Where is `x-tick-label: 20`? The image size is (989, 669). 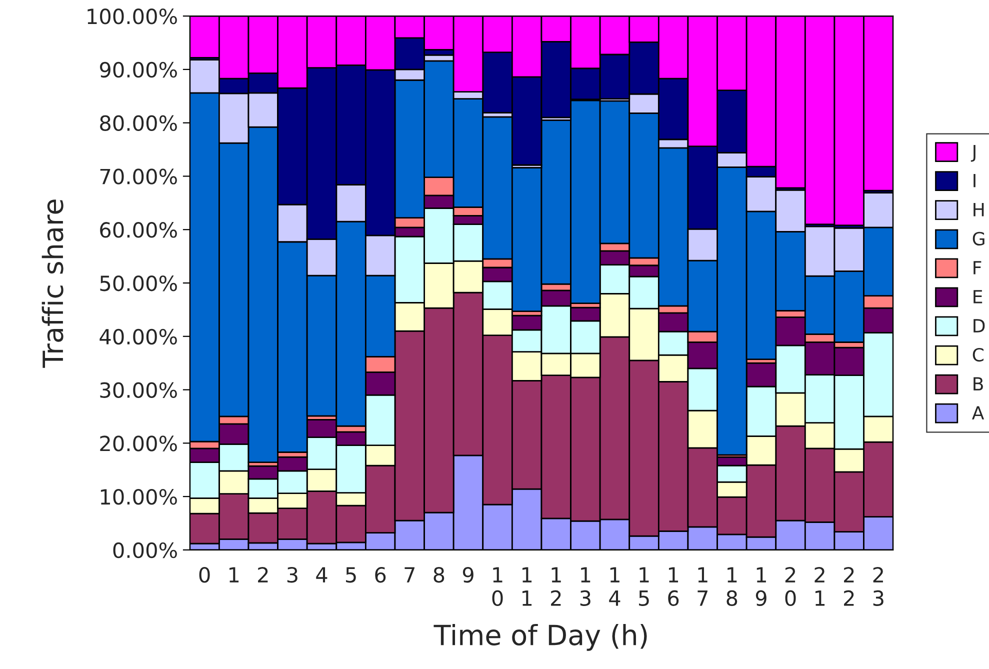
x-tick-label: 20 is located at coordinates (790, 586).